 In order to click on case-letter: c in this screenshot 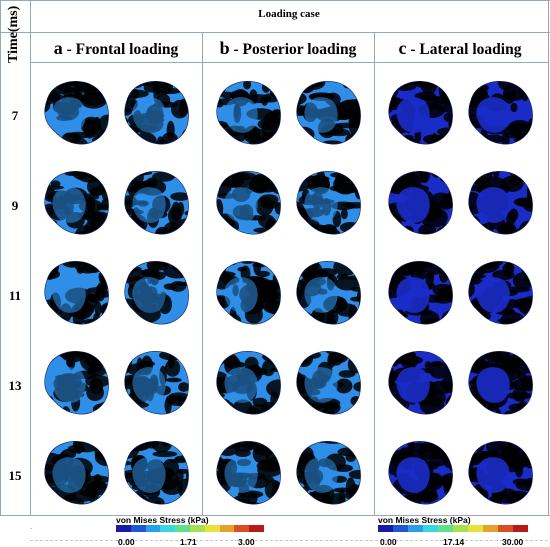, I will do `click(402, 48)`.